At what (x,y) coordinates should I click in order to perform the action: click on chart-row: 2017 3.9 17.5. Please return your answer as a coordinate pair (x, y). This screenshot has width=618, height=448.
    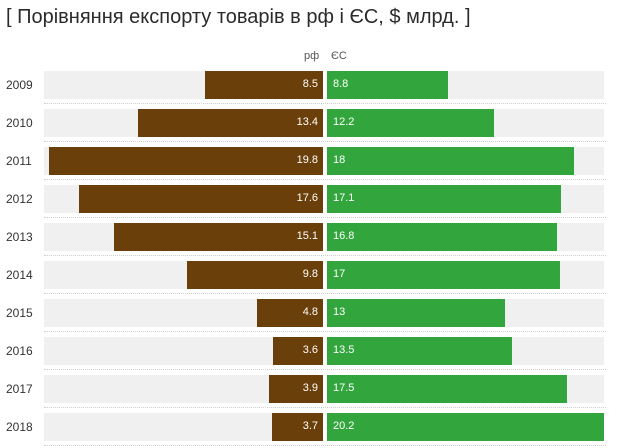
    Looking at the image, I should click on (309, 389).